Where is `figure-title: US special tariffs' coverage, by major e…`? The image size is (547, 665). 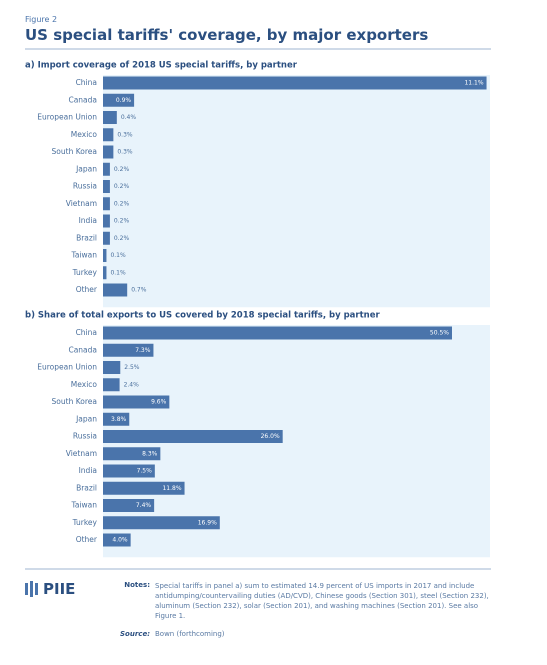 figure-title: US special tariffs' coverage, by major e… is located at coordinates (227, 35).